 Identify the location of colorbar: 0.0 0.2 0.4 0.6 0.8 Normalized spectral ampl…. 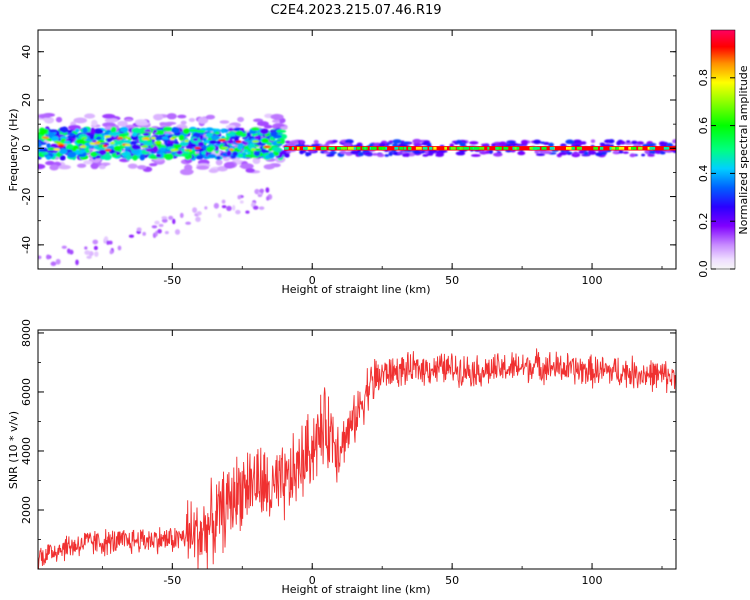
(723, 153).